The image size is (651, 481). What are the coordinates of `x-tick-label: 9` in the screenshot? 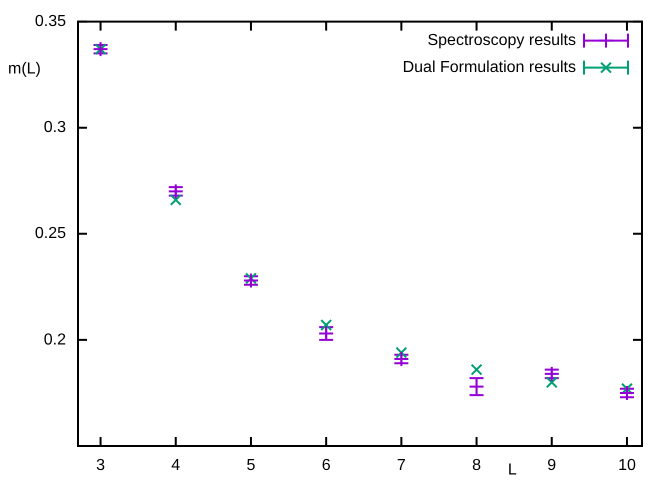 It's located at (551, 465).